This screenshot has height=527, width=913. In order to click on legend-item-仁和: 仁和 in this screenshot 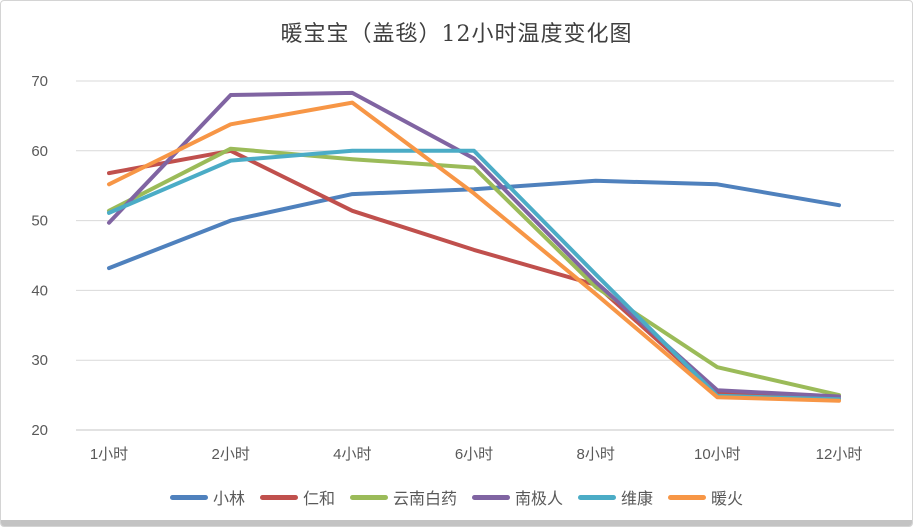, I will do `click(297, 497)`.